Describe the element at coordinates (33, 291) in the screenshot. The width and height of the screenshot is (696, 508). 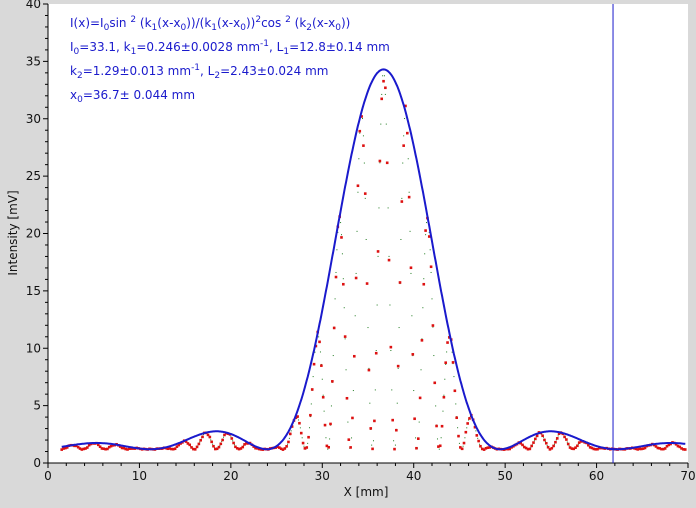
I see `y-tick-label: 15` at that location.